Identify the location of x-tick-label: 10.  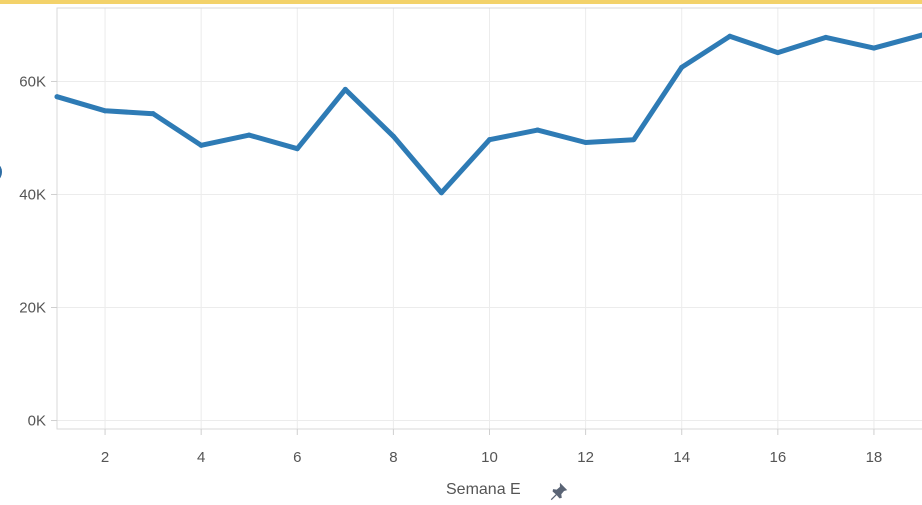
(489, 457).